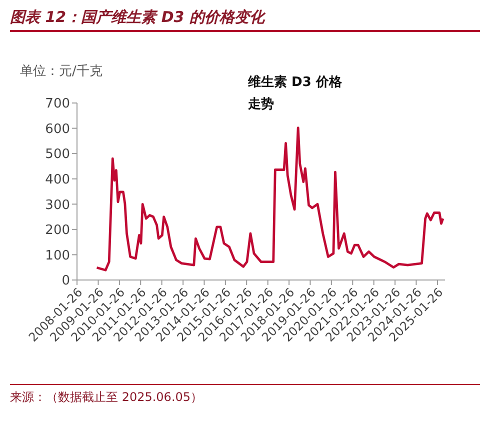  I want to click on y-tick-label: 400, so click(57, 180).